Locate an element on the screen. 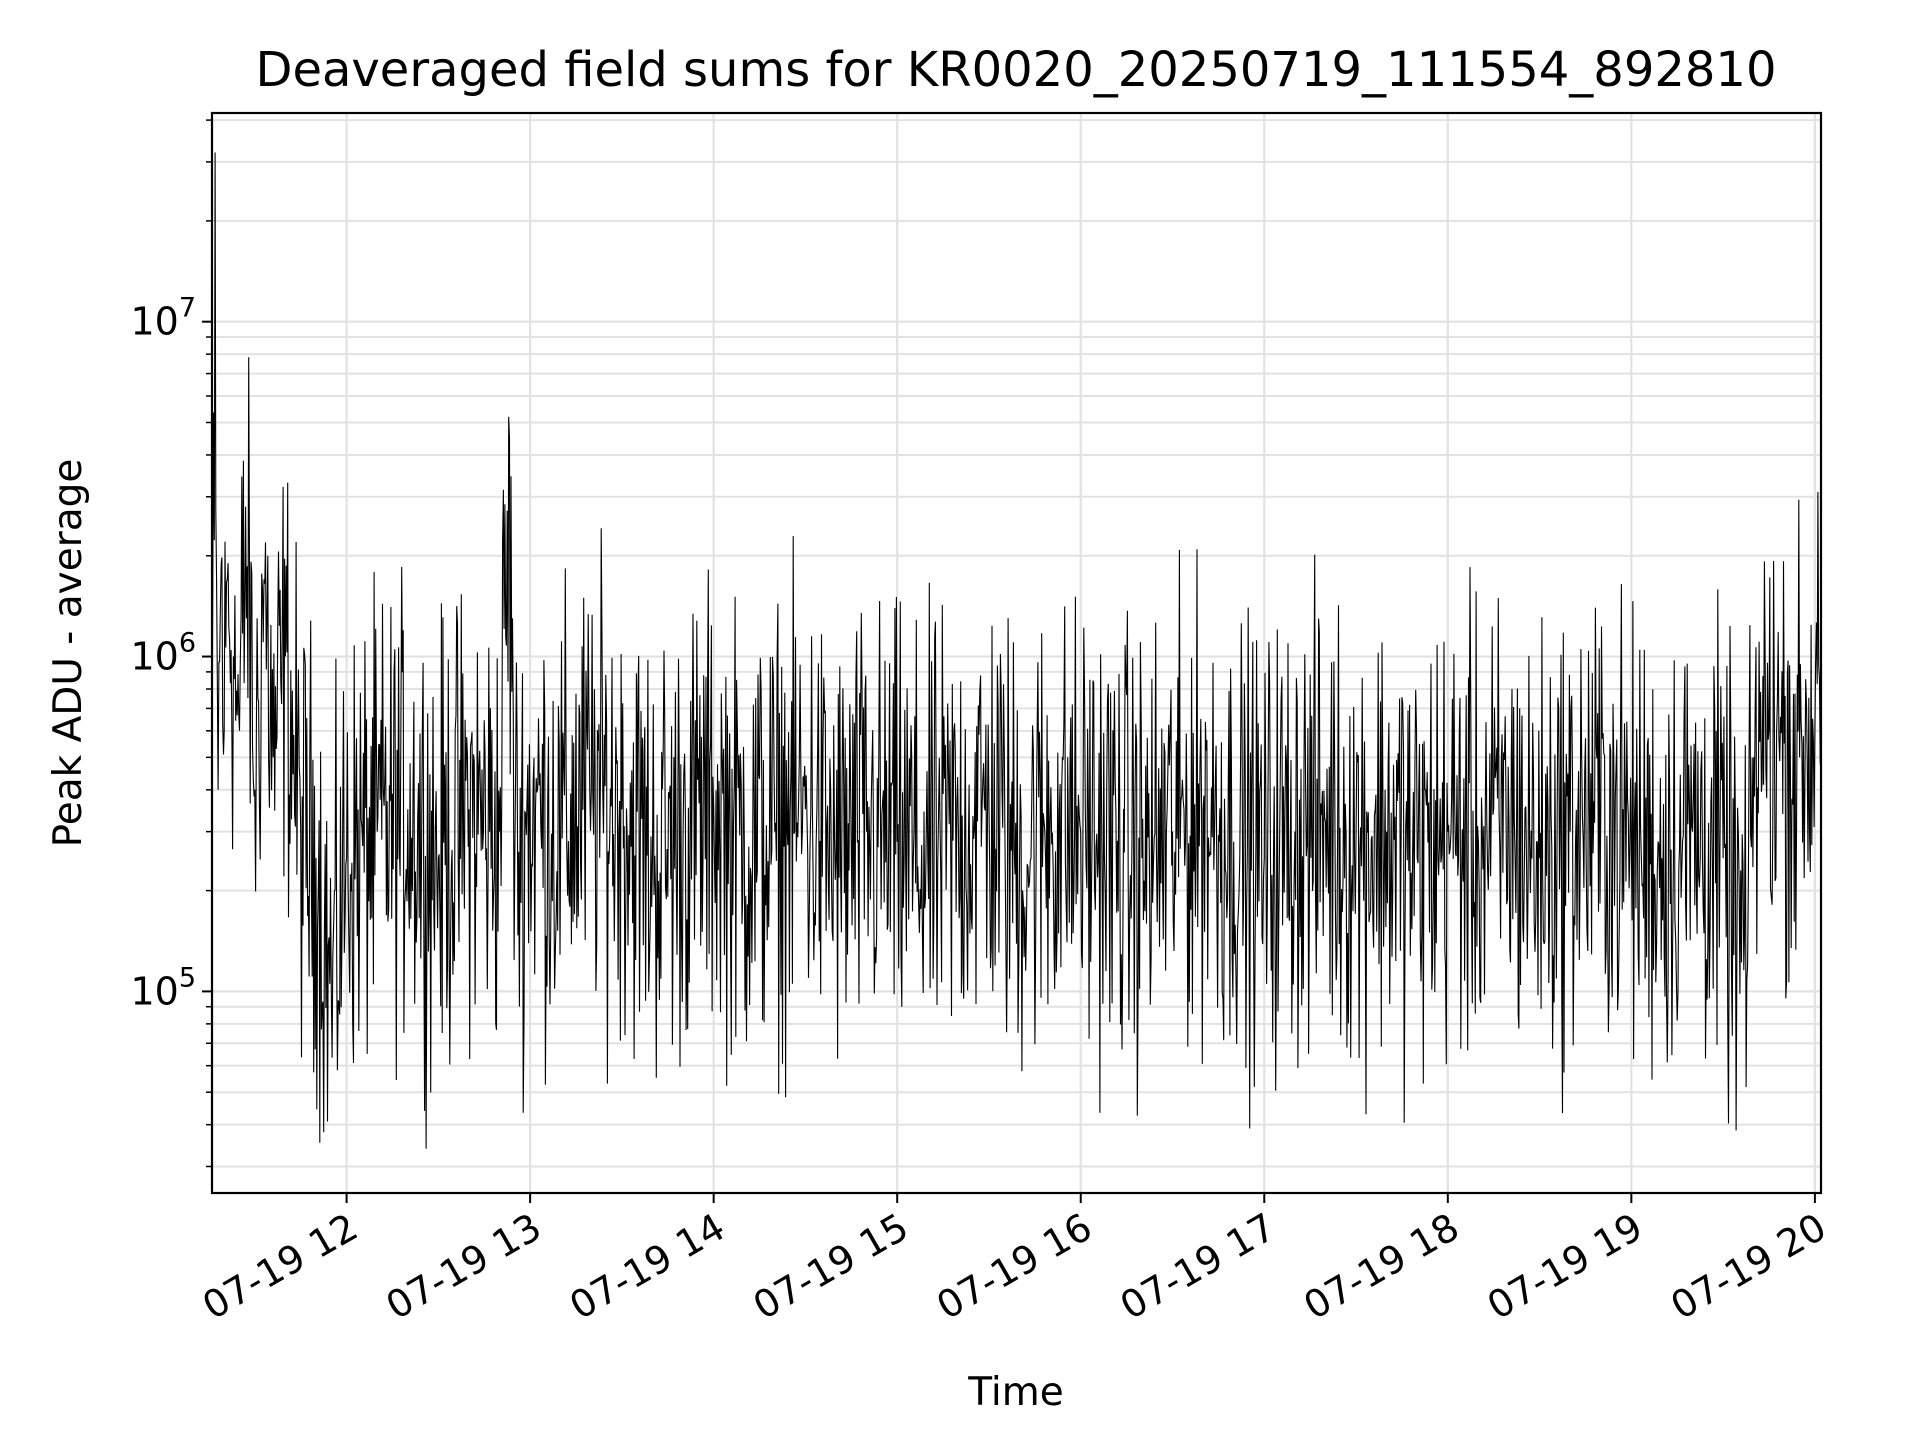 The image size is (1920, 1440). x-tick-label: 07-19 18 is located at coordinates (1381, 1267).